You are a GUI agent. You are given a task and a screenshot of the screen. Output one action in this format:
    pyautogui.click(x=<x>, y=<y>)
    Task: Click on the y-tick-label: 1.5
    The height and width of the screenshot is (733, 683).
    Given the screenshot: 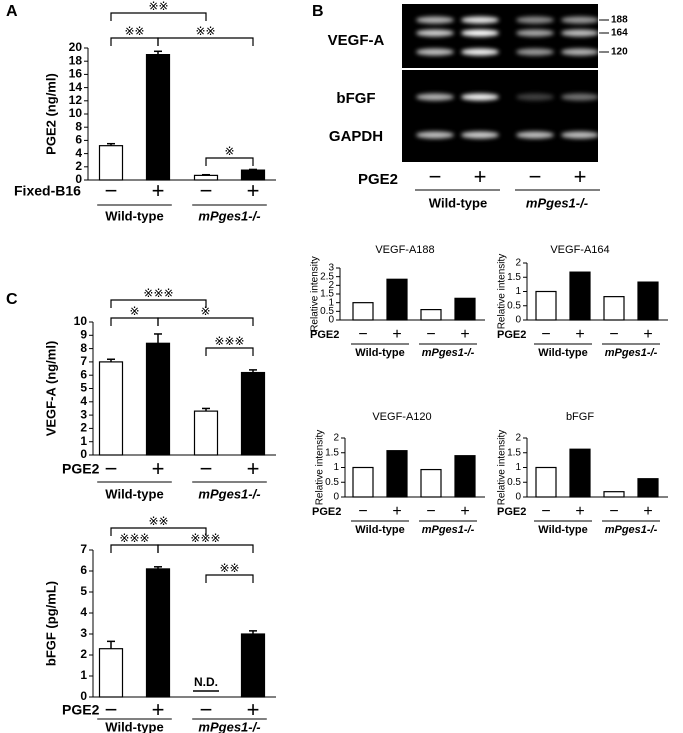 What is the action you would take?
    pyautogui.click(x=327, y=294)
    